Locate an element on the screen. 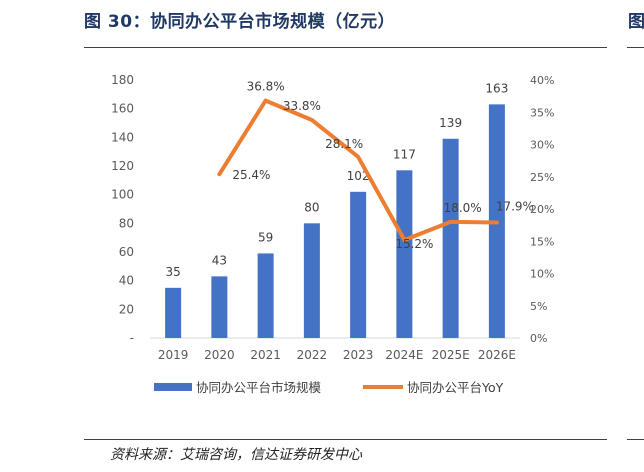 The width and height of the screenshot is (644, 472). bottom-rule is located at coordinates (345, 439).